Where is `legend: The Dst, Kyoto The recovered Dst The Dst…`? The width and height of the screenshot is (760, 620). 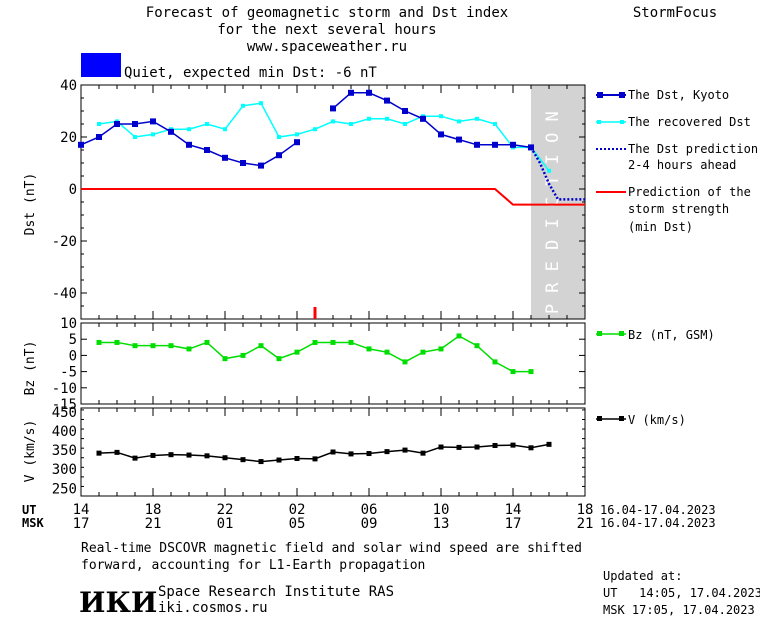
legend: The Dst, Kyoto The recovered Dst The Dst… is located at coordinates (677, 257).